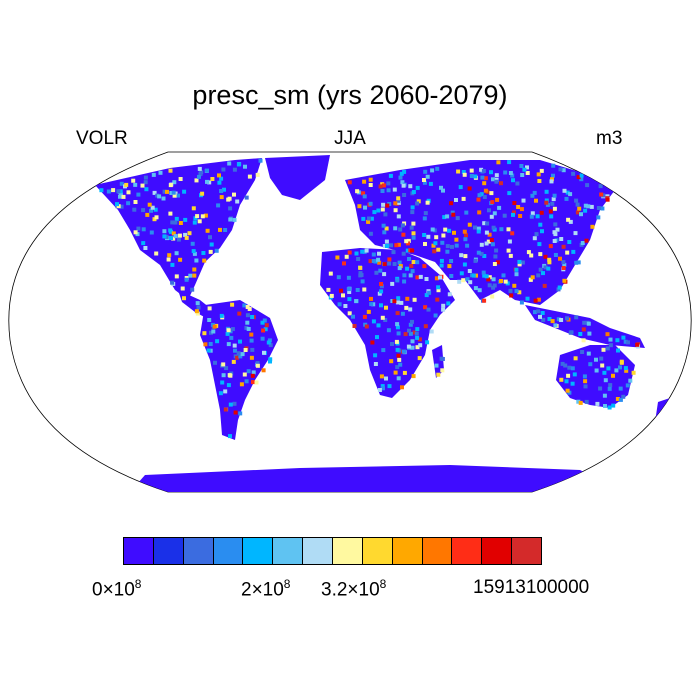 The image size is (700, 700). Describe the element at coordinates (102, 138) in the screenshot. I see `variable-label: VOLR` at that location.